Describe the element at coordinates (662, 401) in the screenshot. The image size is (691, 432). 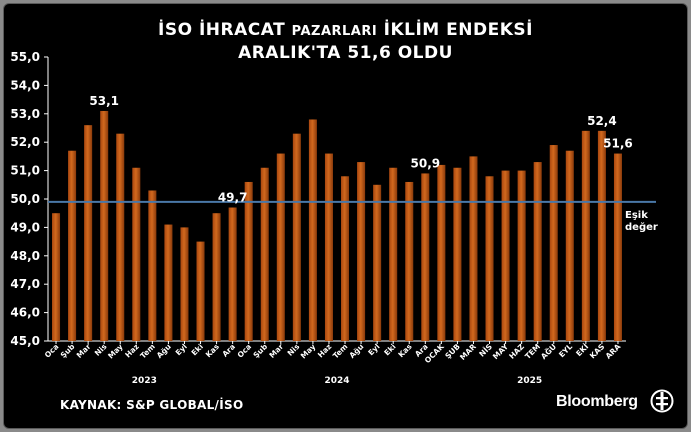
I see `ht-logo-icon` at that location.